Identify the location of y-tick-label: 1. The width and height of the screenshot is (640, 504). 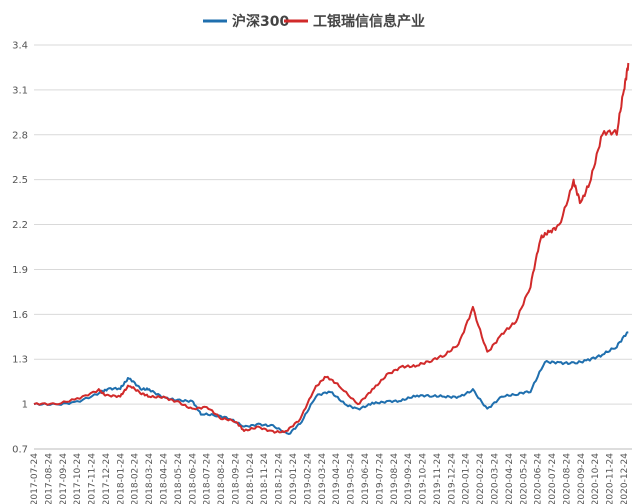
(25, 405).